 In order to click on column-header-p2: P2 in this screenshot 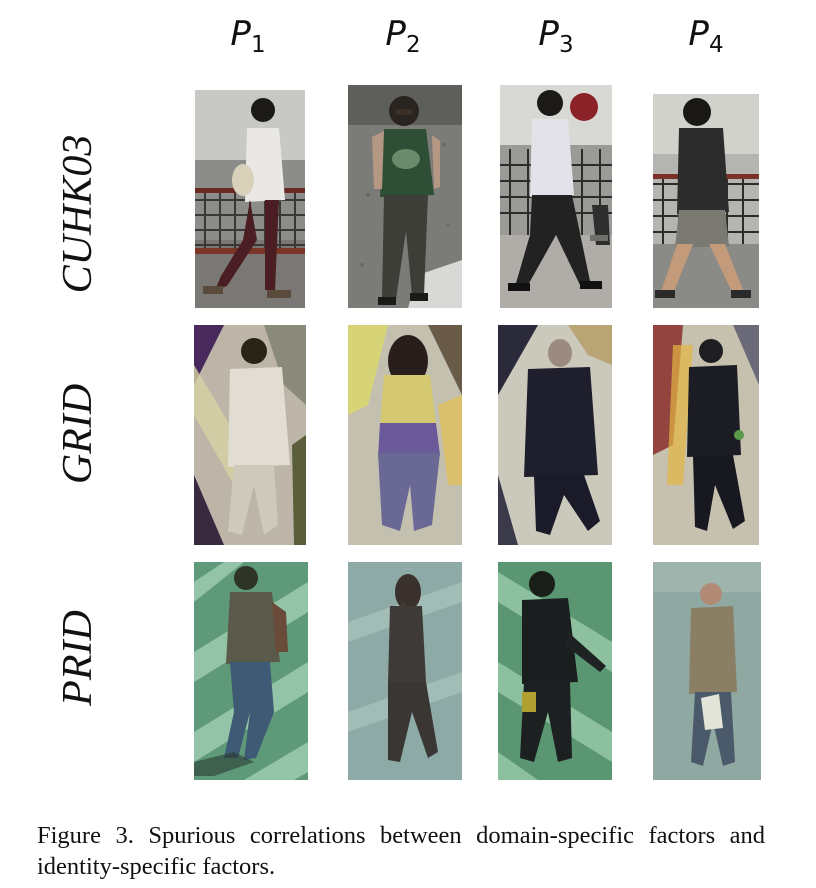, I will do `click(403, 36)`.